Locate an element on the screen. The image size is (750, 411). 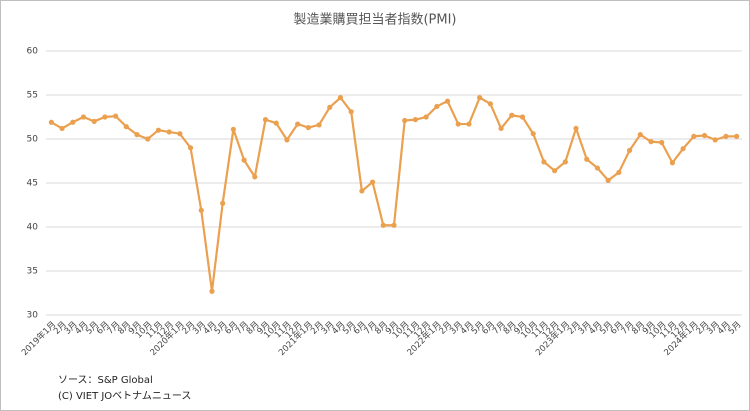
copyright-note: (C) VIET JOベトナムニュース is located at coordinates (124, 396).